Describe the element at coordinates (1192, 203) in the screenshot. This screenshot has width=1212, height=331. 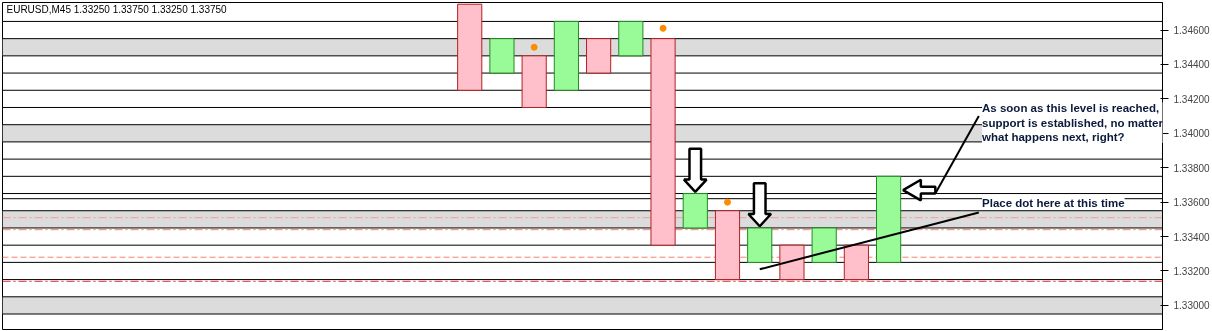
I see `y-tick-label: 1.33600` at that location.